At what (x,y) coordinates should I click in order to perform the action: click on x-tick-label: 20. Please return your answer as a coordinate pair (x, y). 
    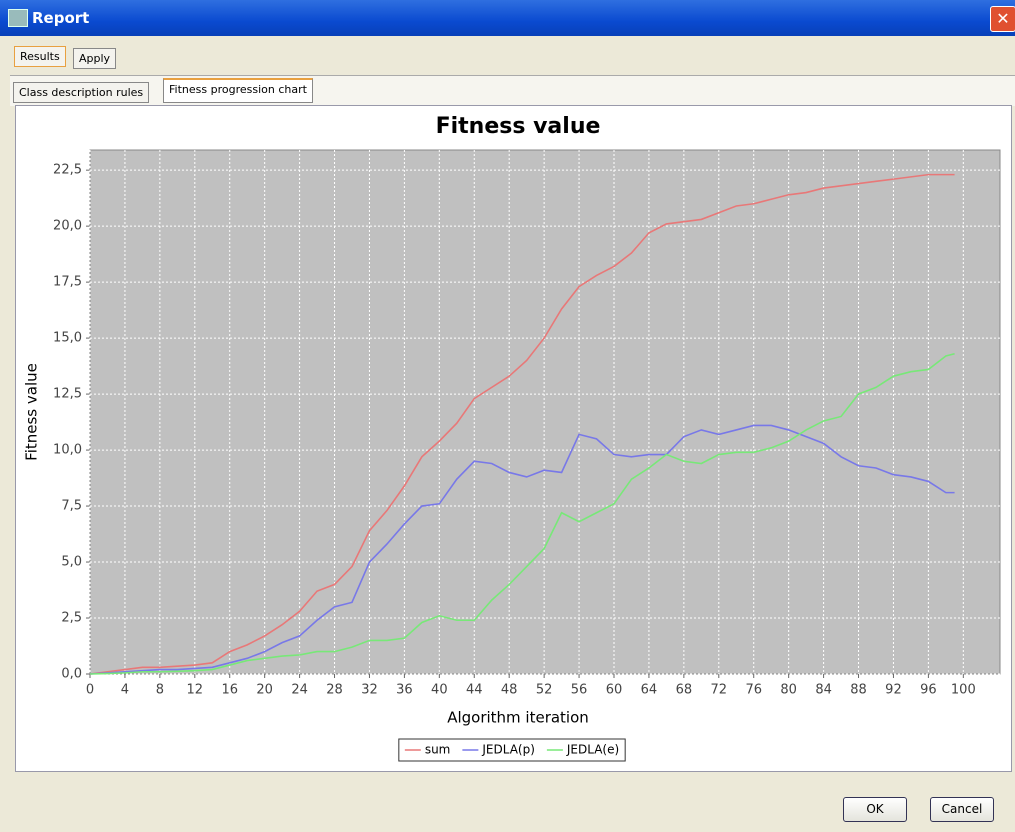
    Looking at the image, I should click on (264, 690).